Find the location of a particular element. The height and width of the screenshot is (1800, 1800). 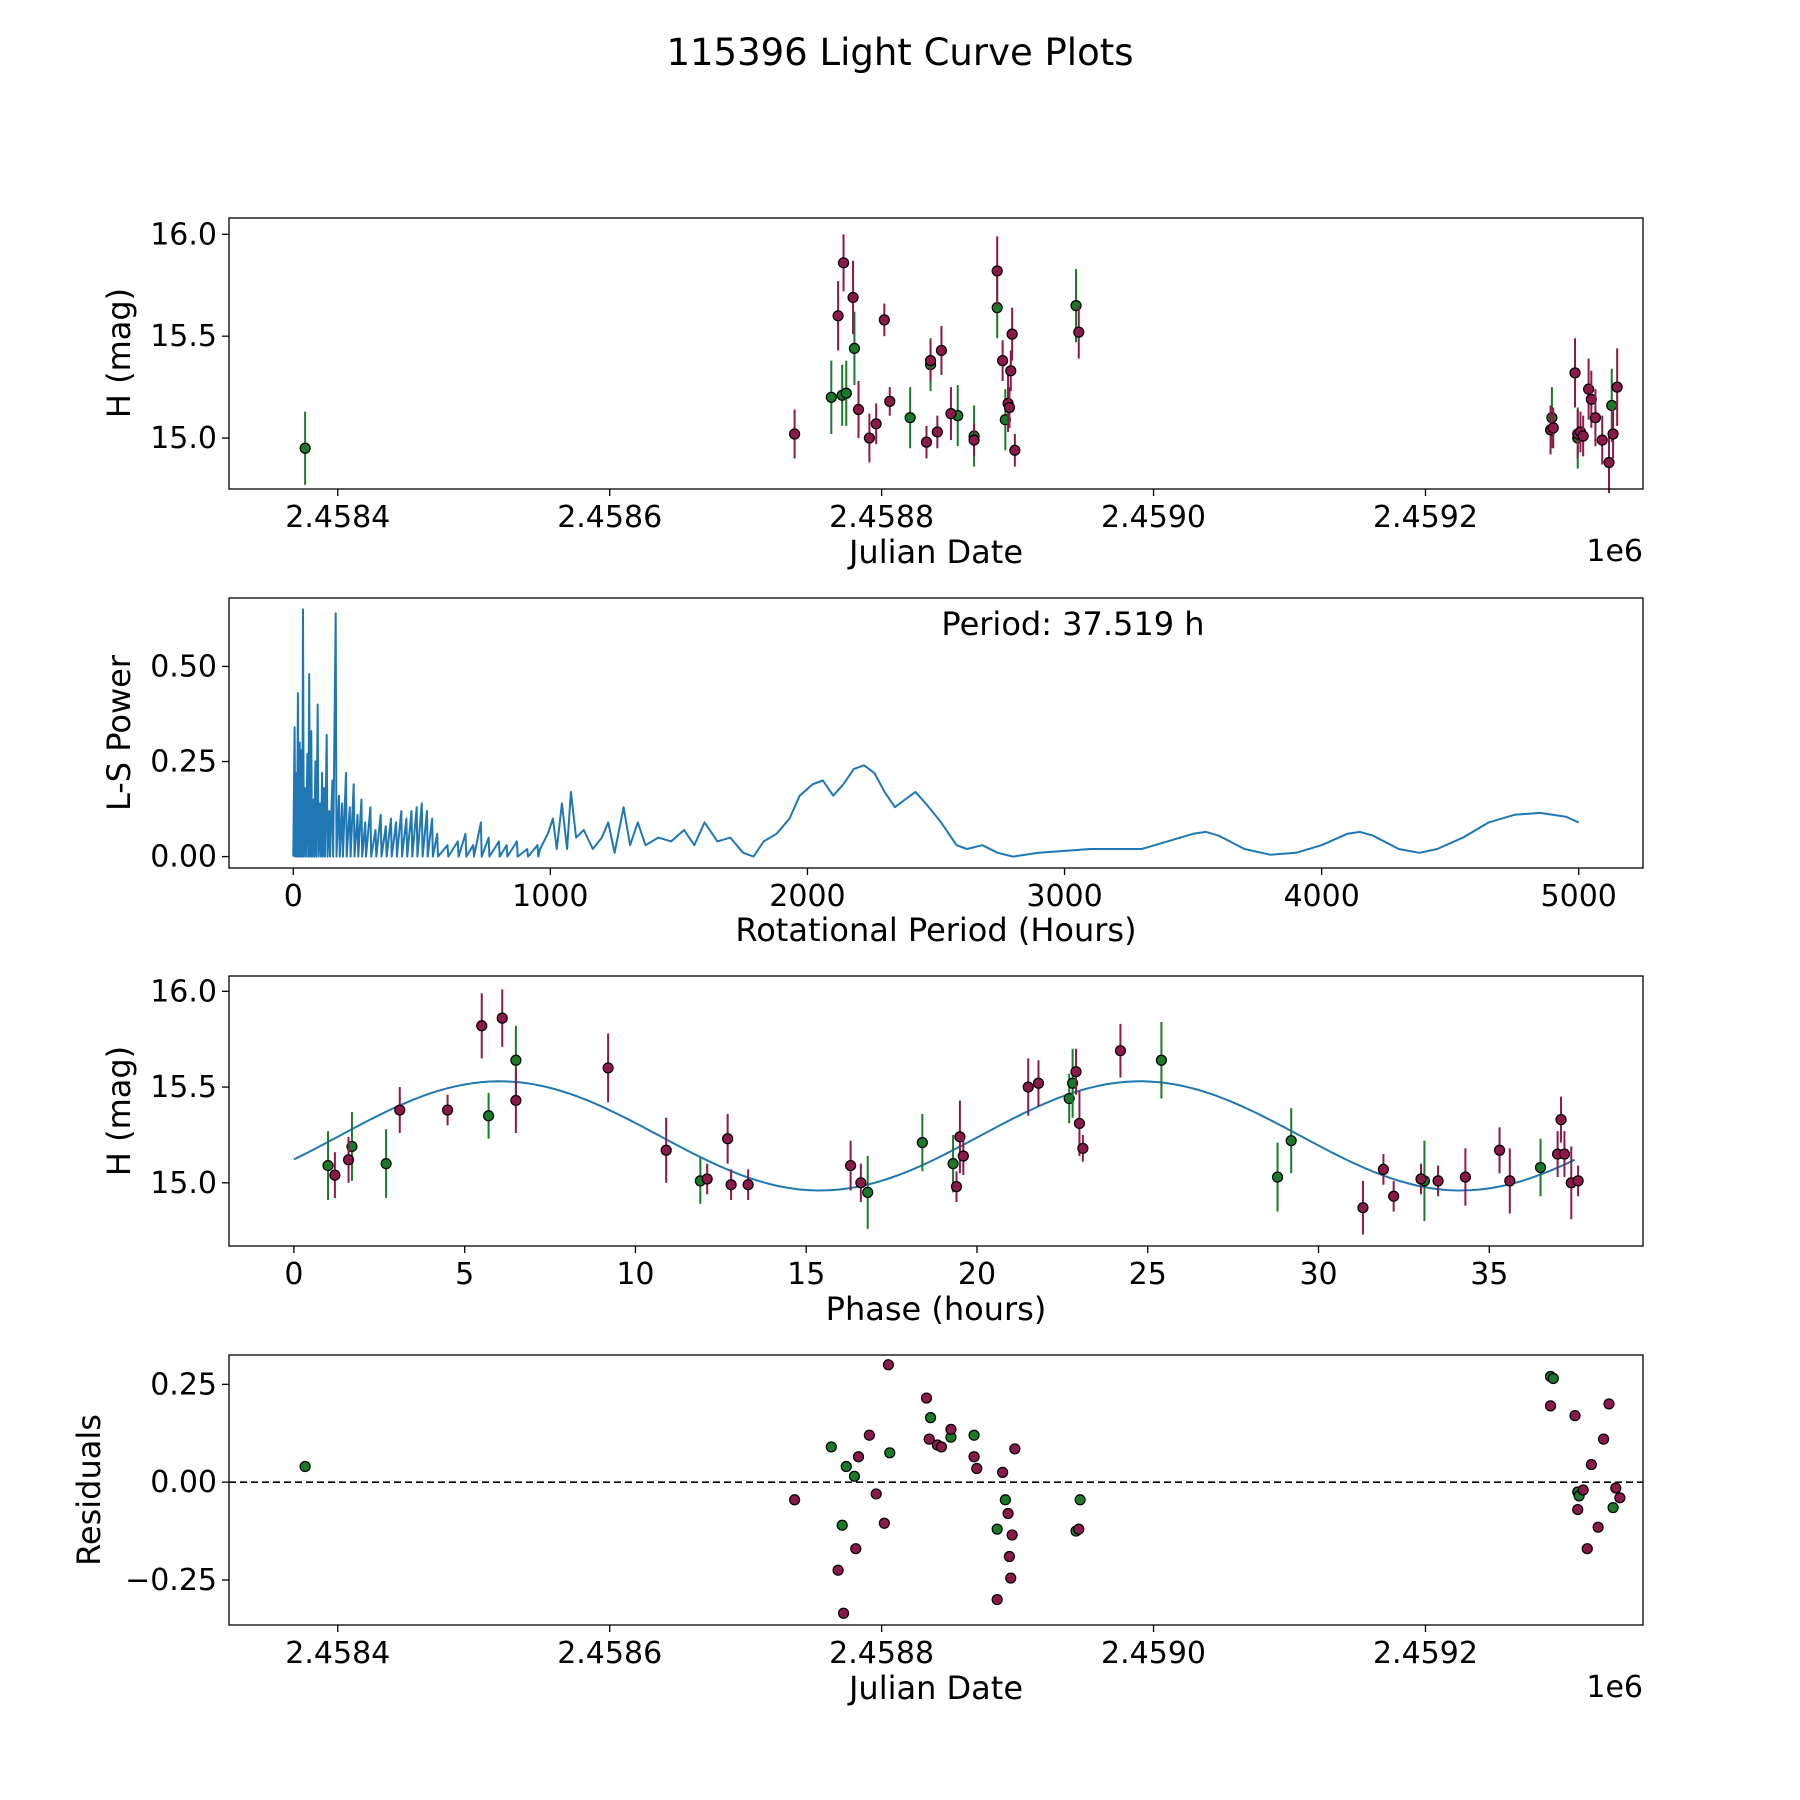

fit-curve is located at coordinates (934, 1136).